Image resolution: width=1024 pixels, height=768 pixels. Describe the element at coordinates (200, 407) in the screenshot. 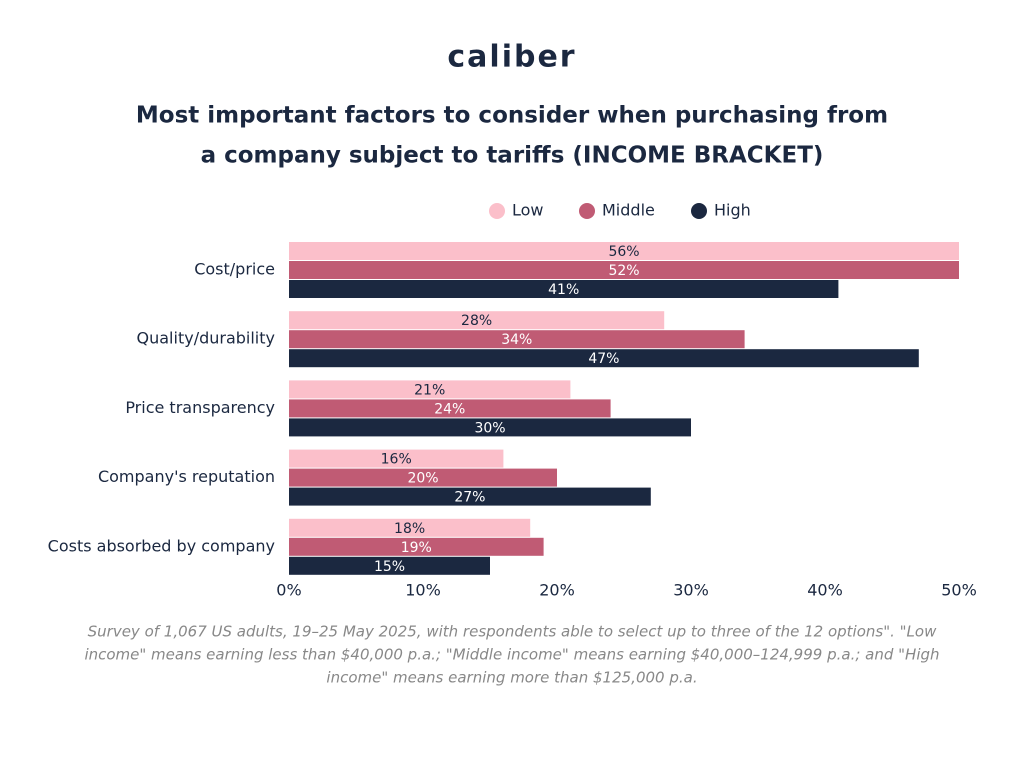

I see `y-tick-label: Price transparency` at that location.